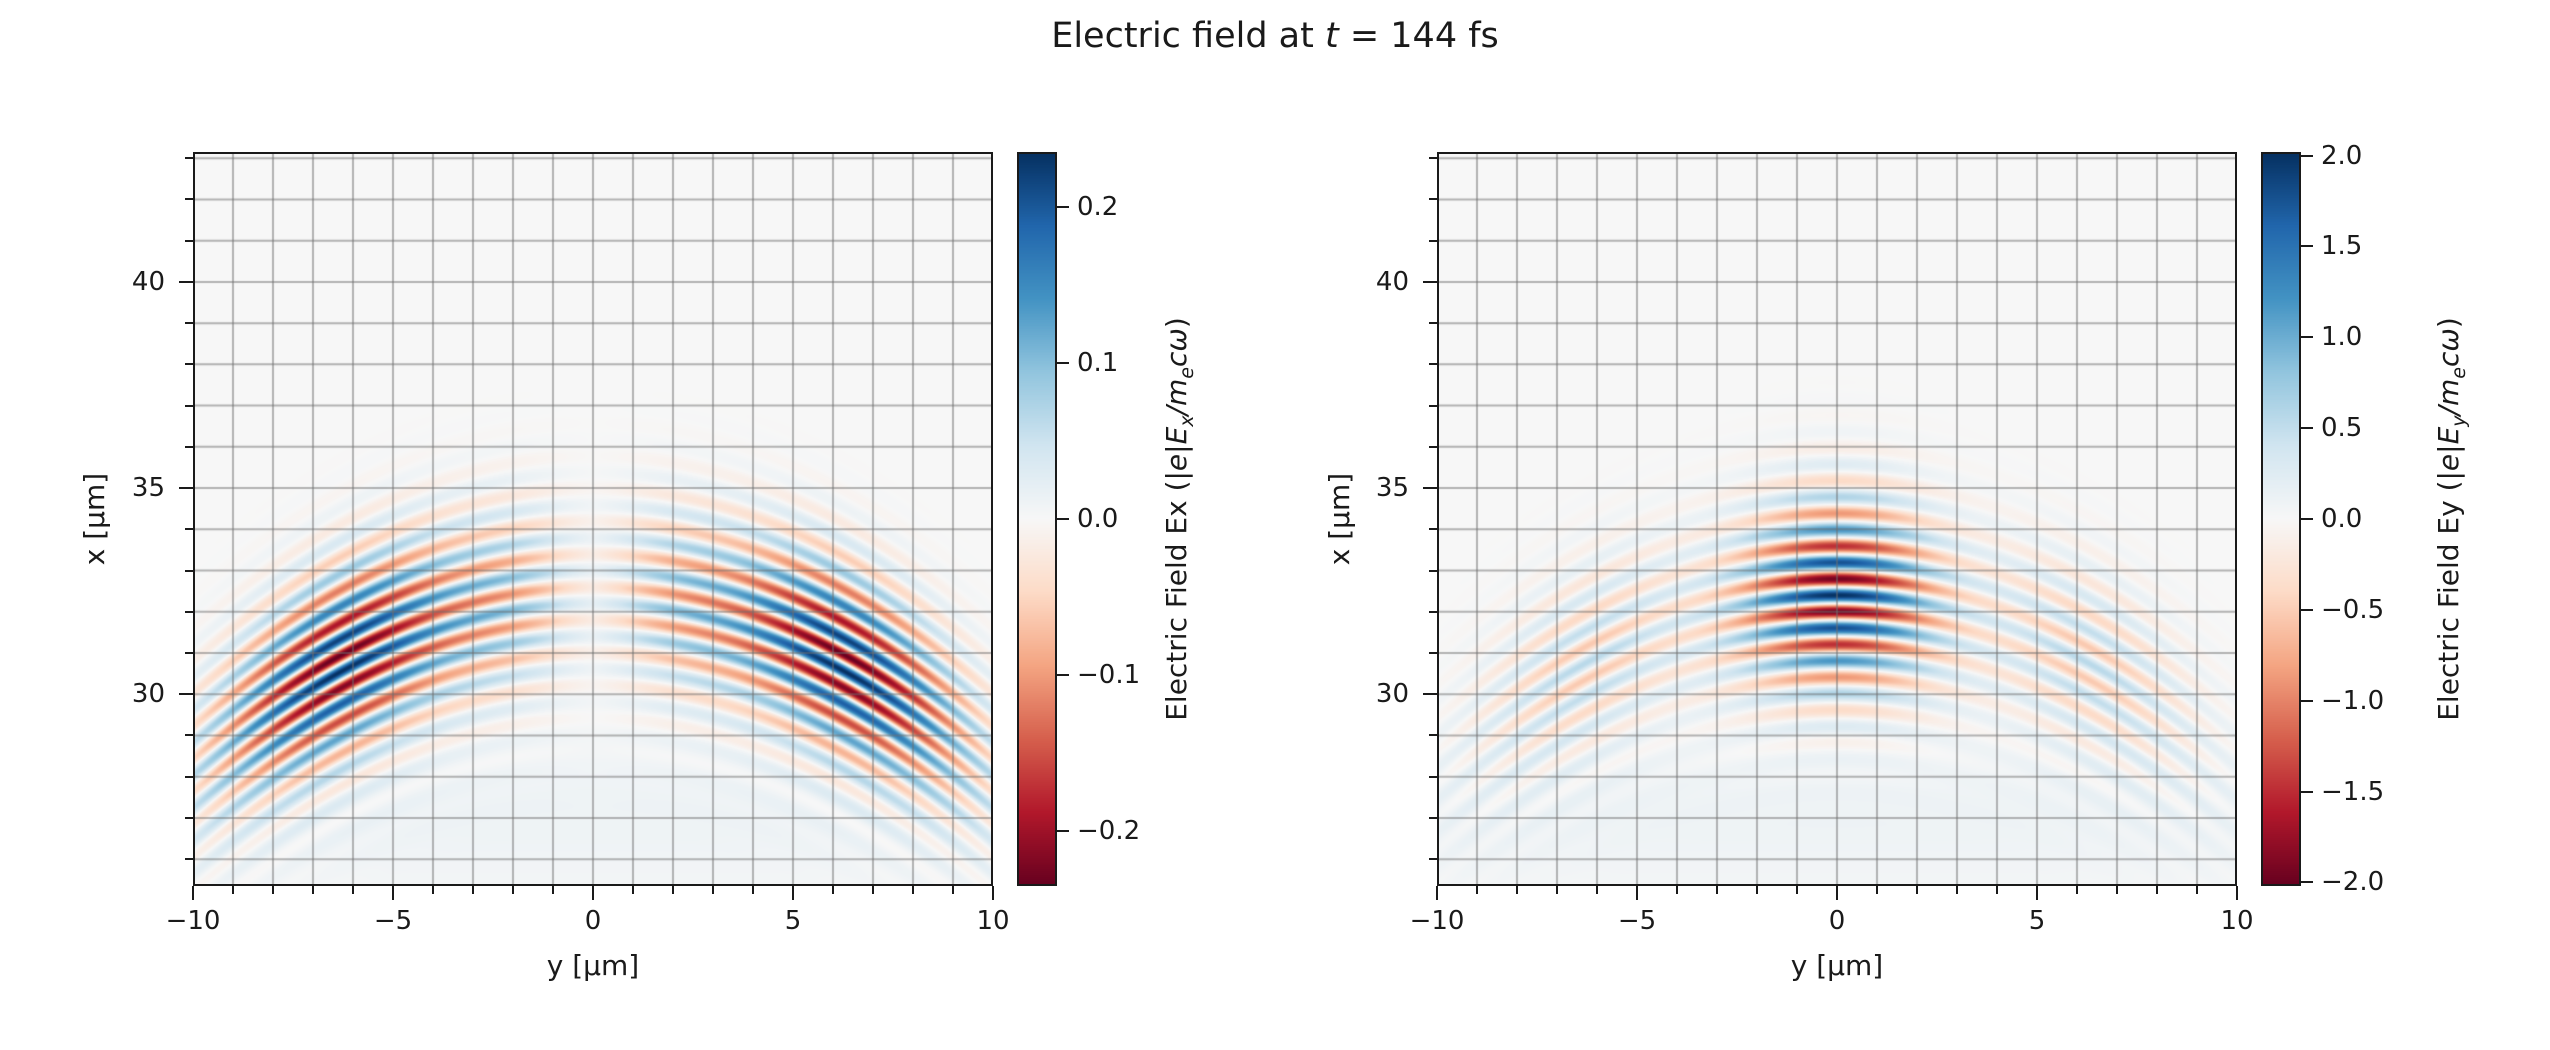  I want to click on figure-title-post: = 144 fs, so click(1418, 36).